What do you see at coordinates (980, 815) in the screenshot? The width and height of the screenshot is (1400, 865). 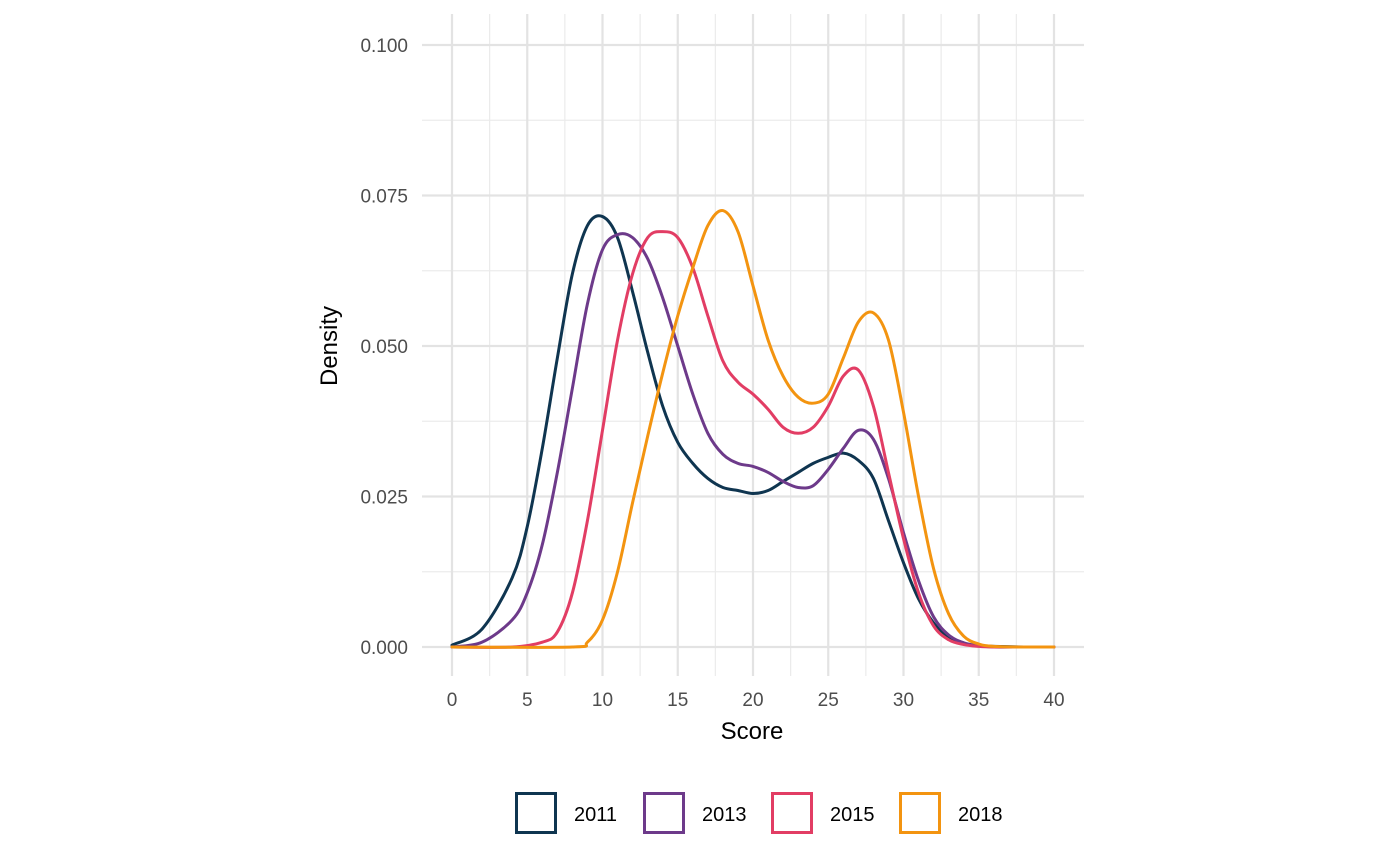 I see `legend-label-2018: 2018` at bounding box center [980, 815].